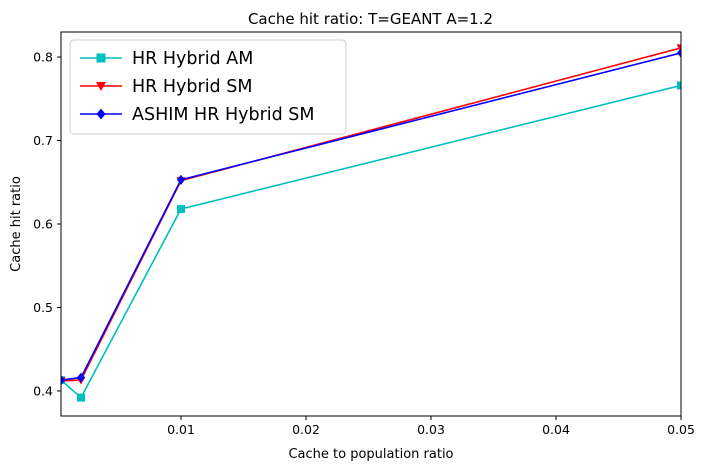 The image size is (706, 470). I want to click on legend-item: HR Hybrid SM, so click(166, 87).